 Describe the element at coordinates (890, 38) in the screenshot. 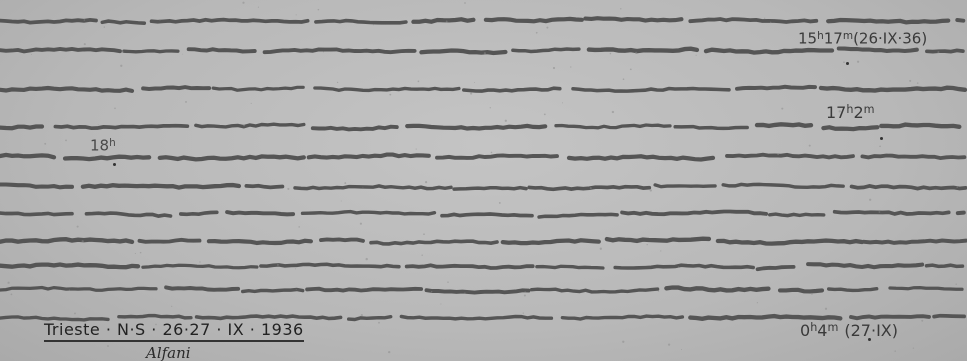

I see `time-mark-1517-date: (26·IX·36)` at that location.